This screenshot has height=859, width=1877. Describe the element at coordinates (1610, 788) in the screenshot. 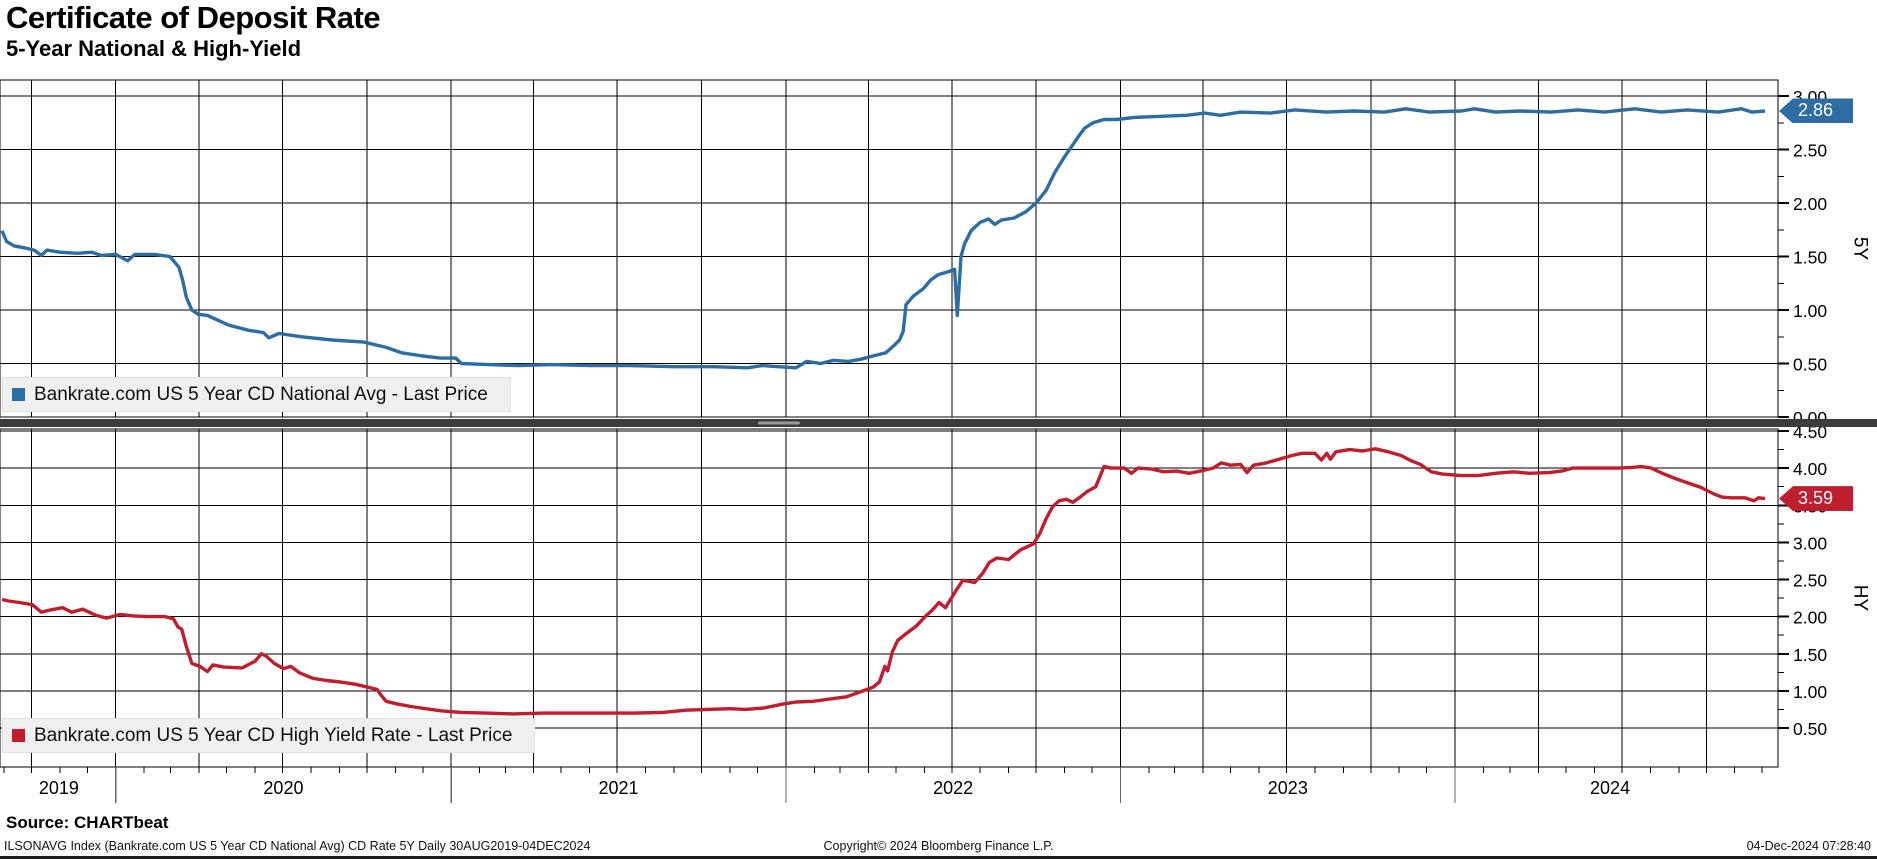

I see `x-axis-year-label: 2024` at that location.